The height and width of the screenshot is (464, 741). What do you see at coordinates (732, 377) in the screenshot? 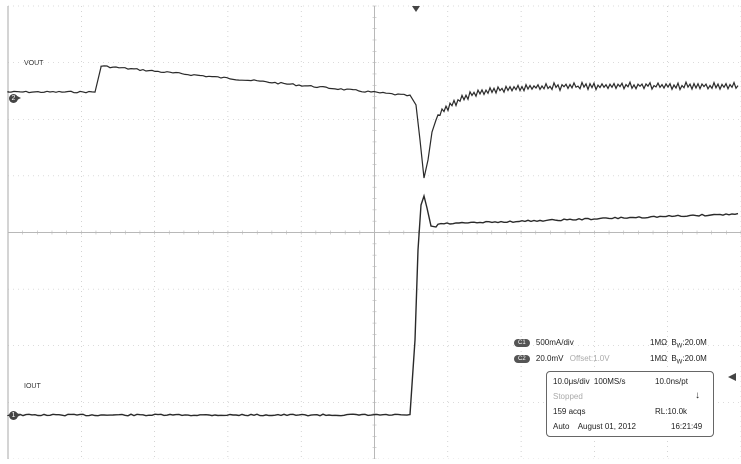
I see `trigger-level-icon` at bounding box center [732, 377].